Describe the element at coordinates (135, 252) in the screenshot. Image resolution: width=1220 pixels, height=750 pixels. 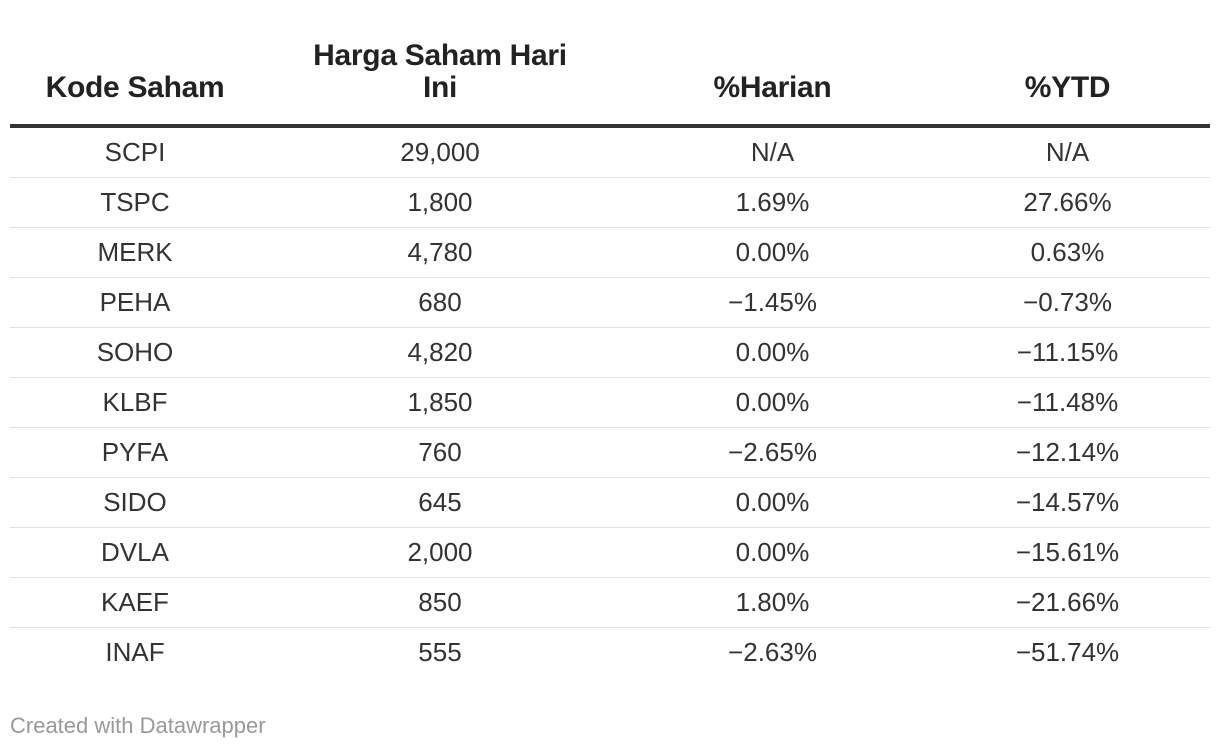
I see `cell-kode-saham: MERK` at that location.